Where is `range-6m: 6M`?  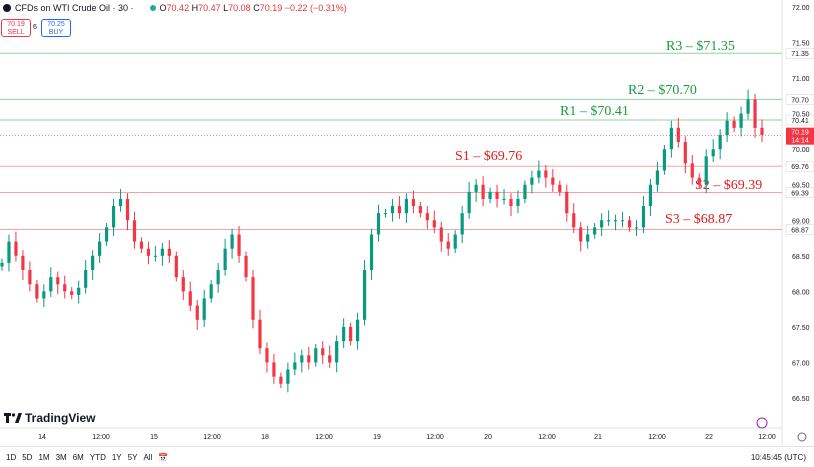
range-6m: 6M is located at coordinates (78, 457).